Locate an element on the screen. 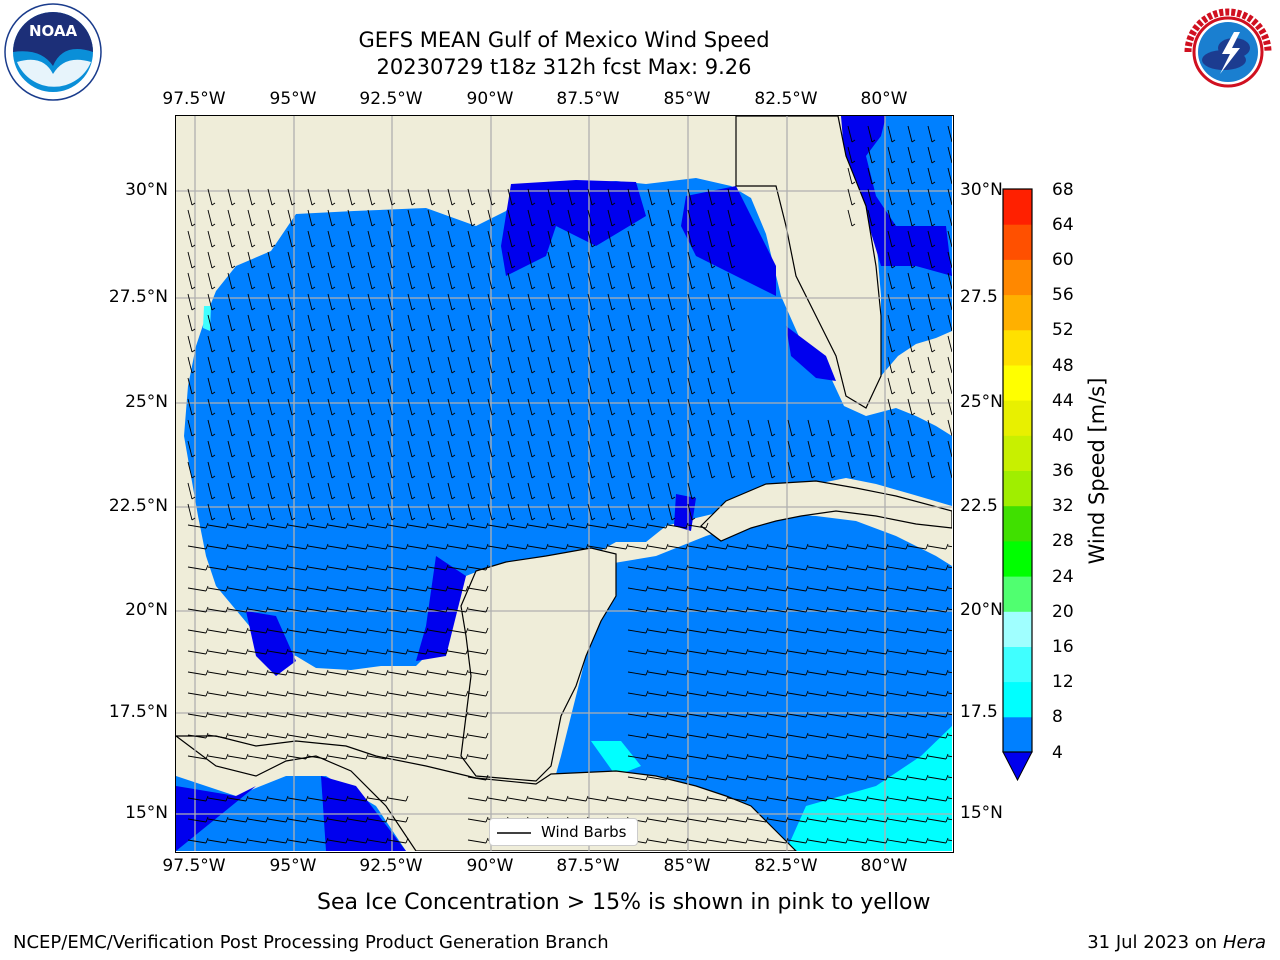 This screenshot has height=960, width=1280. low-wind-patch is located at coordinates (441, 608).